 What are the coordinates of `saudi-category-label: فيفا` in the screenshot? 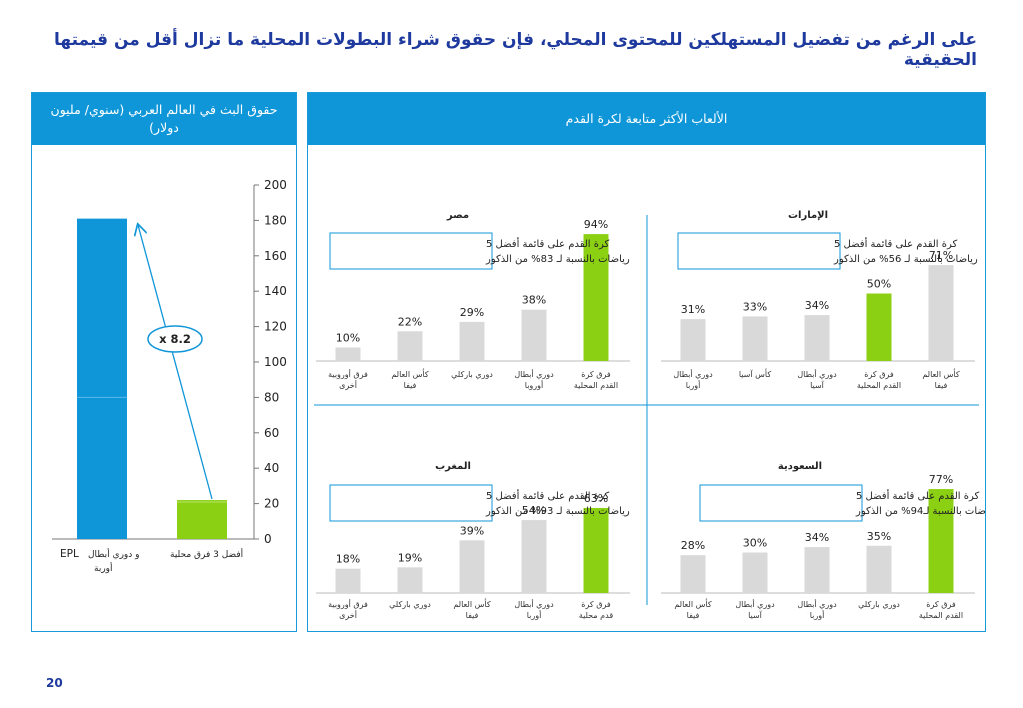 It's located at (693, 615).